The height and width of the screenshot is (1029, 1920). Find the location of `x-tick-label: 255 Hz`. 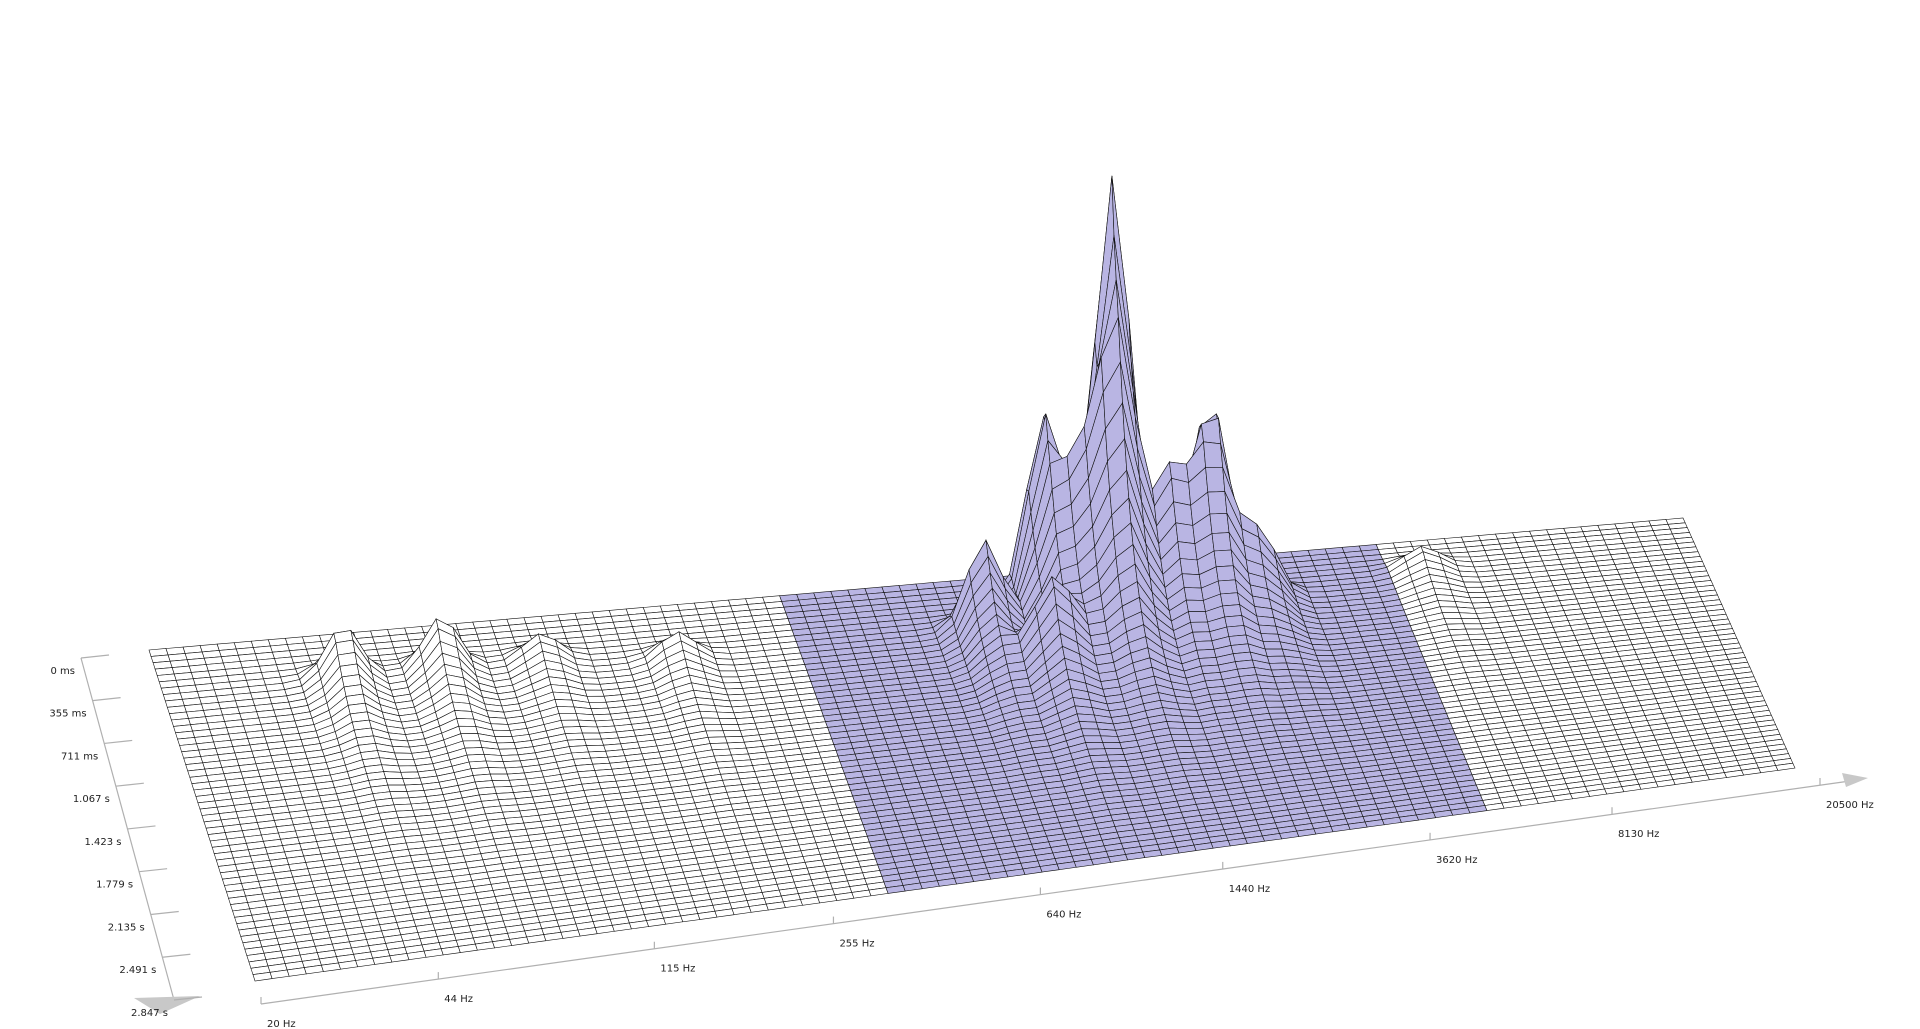

x-tick-label: 255 Hz is located at coordinates (856, 944).